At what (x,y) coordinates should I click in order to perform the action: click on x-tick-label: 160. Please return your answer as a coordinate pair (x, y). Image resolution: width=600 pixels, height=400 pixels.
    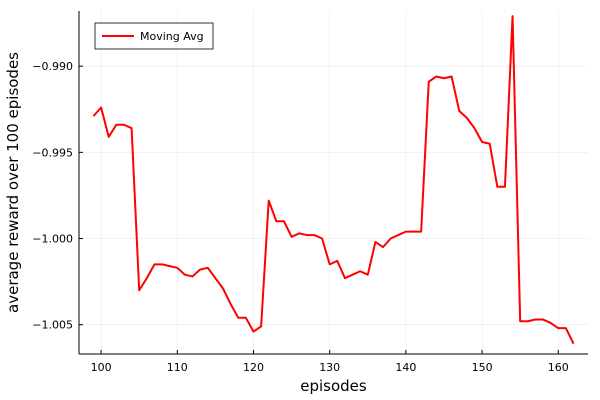
    Looking at the image, I should click on (558, 367).